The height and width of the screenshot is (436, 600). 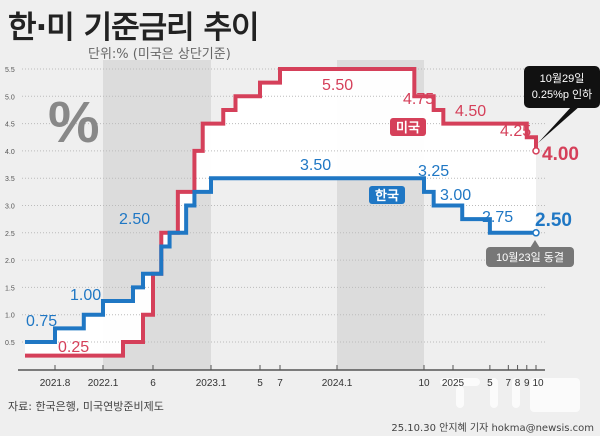 What do you see at coordinates (418, 99) in the screenshot?
I see `data-label: 4.75` at bounding box center [418, 99].